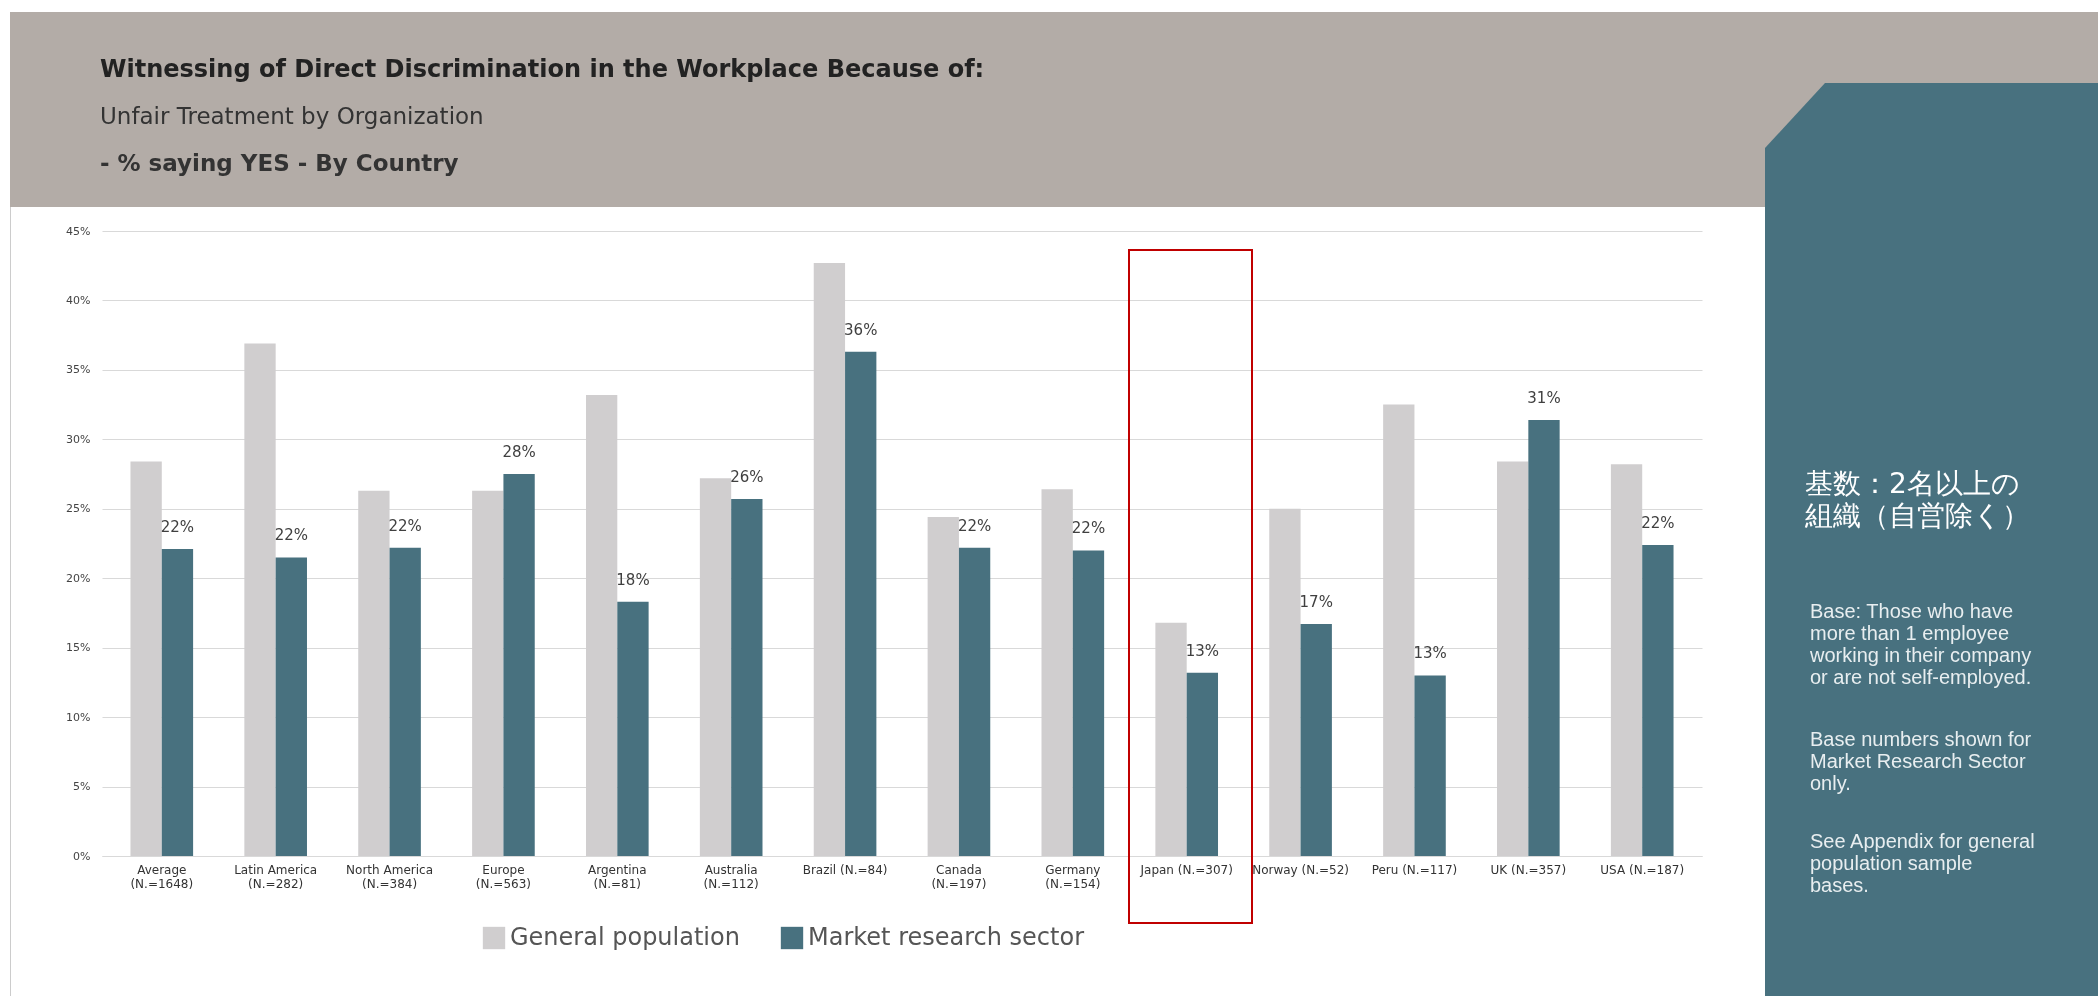  Describe the element at coordinates (279, 163) in the screenshot. I see `text: - % saying YES - By Country` at that location.